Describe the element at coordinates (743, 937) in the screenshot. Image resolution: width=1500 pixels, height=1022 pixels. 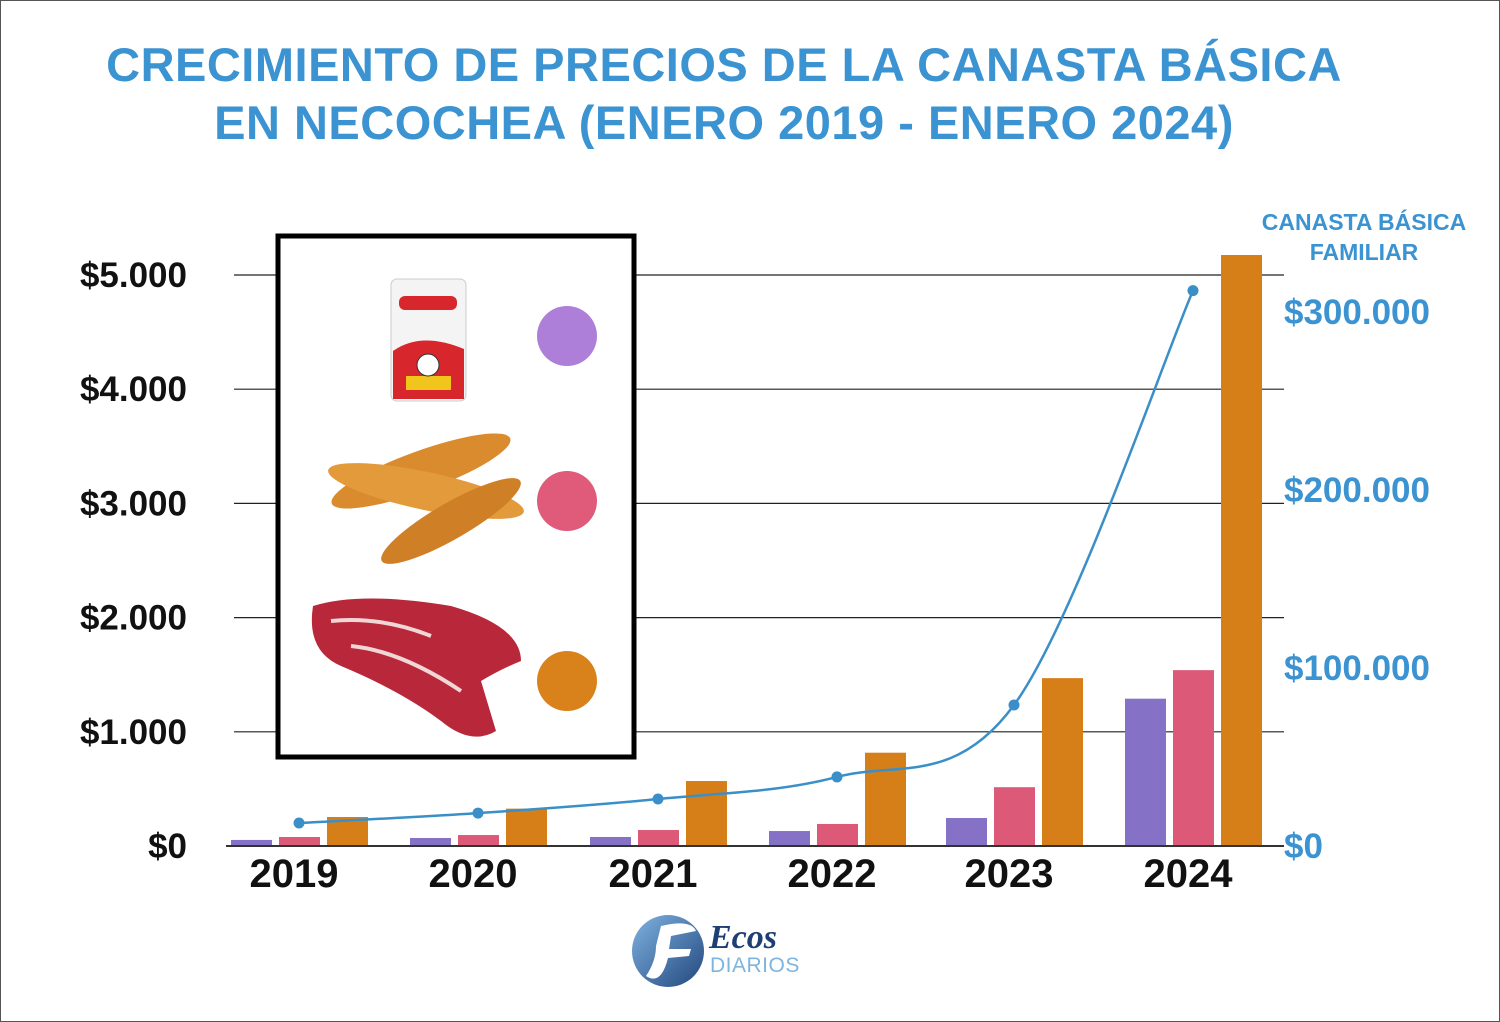
I see `logo-brand: Ecos` at that location.